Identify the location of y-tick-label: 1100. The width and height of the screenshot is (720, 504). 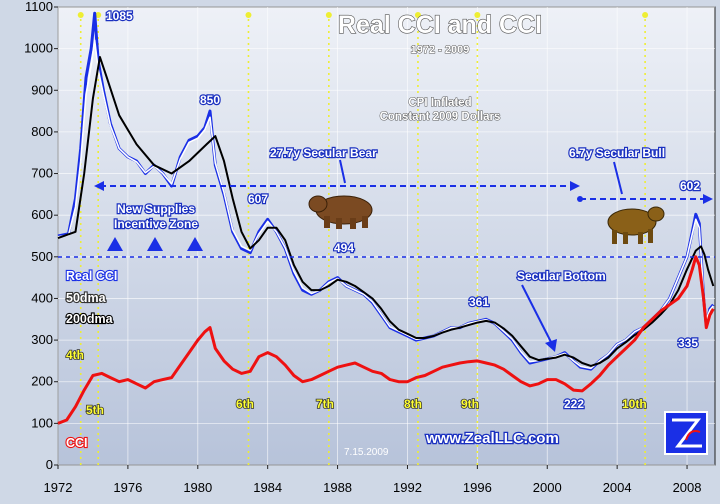
(39, 7).